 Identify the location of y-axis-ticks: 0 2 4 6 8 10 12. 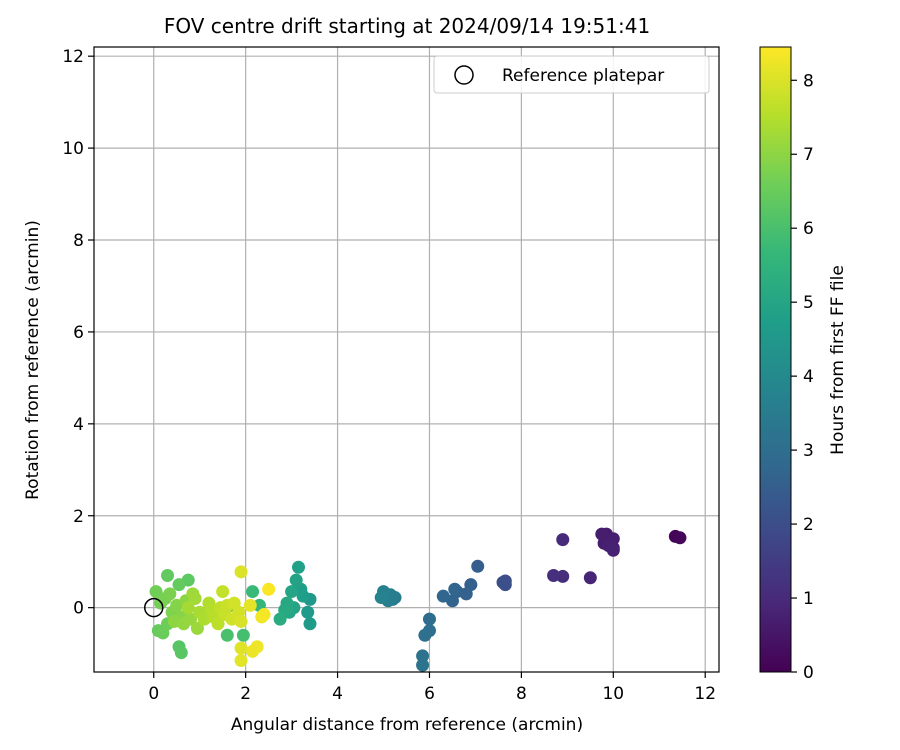
(78, 333).